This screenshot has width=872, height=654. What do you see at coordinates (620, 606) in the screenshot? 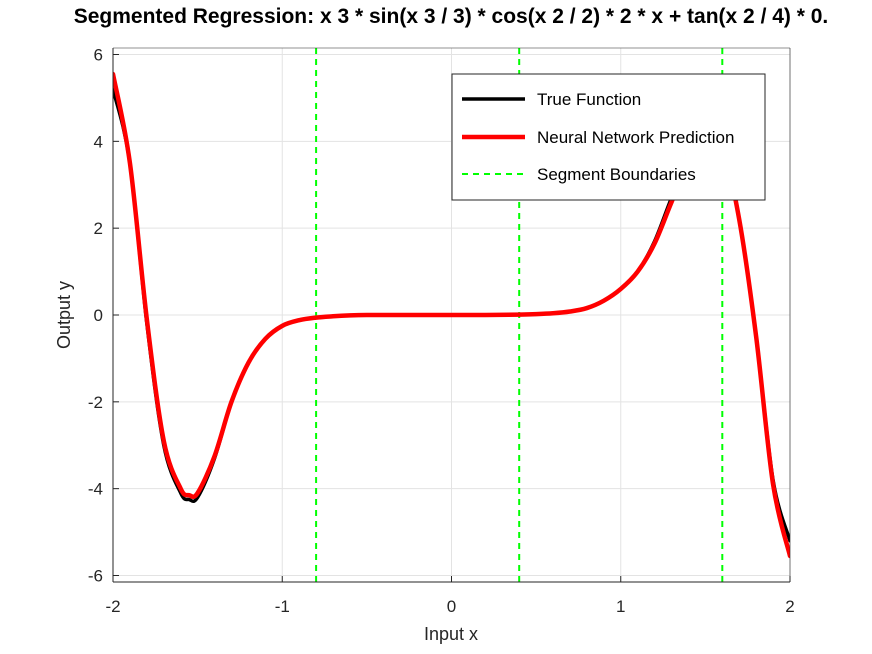
I see `x-tick-label: 1` at bounding box center [620, 606].